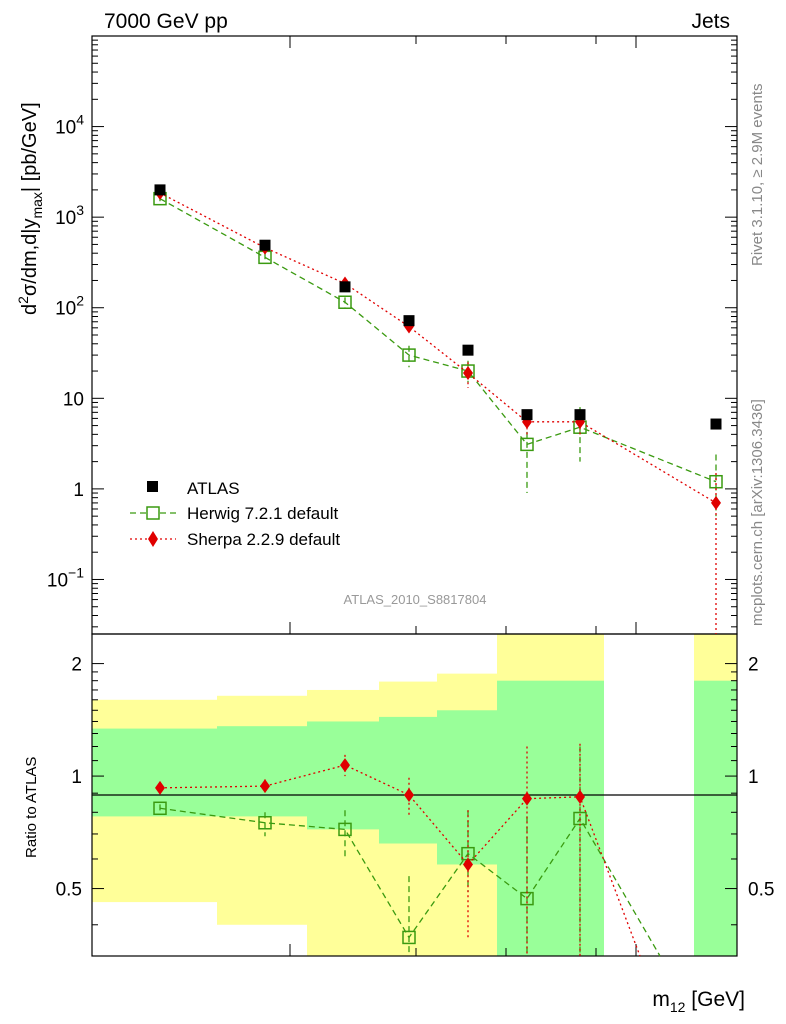 Image resolution: width=786 pixels, height=1024 pixels. I want to click on ylabel-sup: 2, so click(23, 300).